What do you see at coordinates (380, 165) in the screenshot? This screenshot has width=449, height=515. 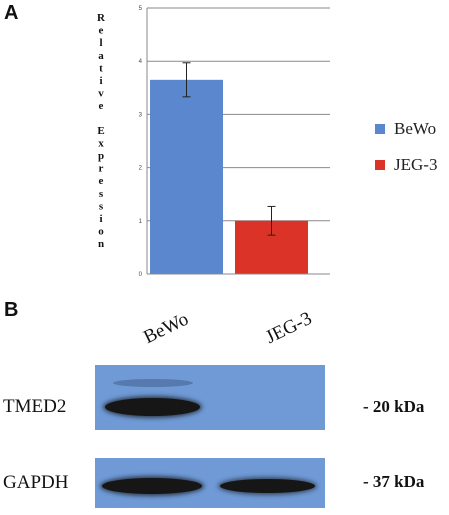 I see `legend-swatch-jeg3` at bounding box center [380, 165].